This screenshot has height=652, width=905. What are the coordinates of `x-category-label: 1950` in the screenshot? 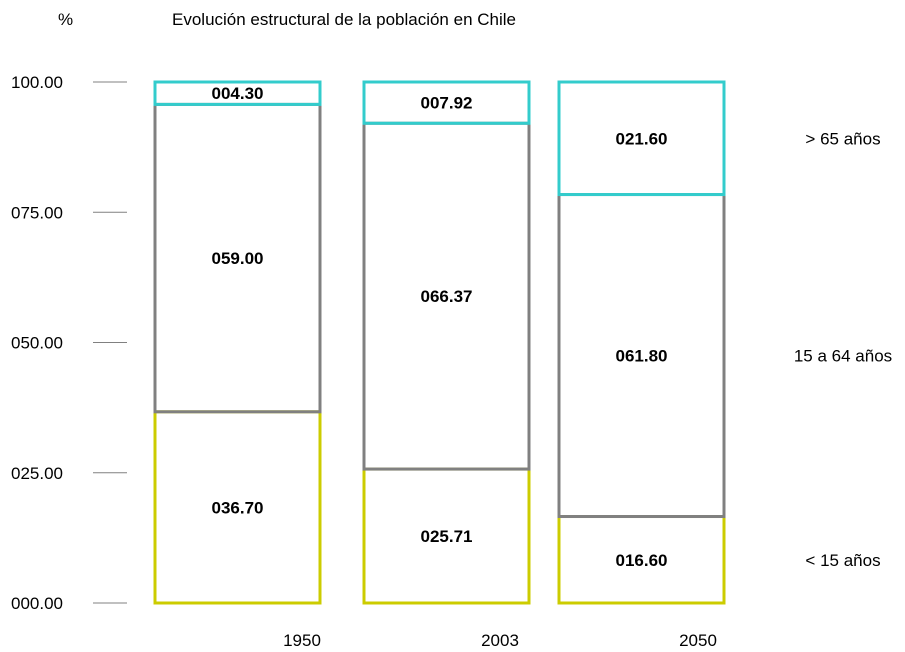 It's located at (302, 640).